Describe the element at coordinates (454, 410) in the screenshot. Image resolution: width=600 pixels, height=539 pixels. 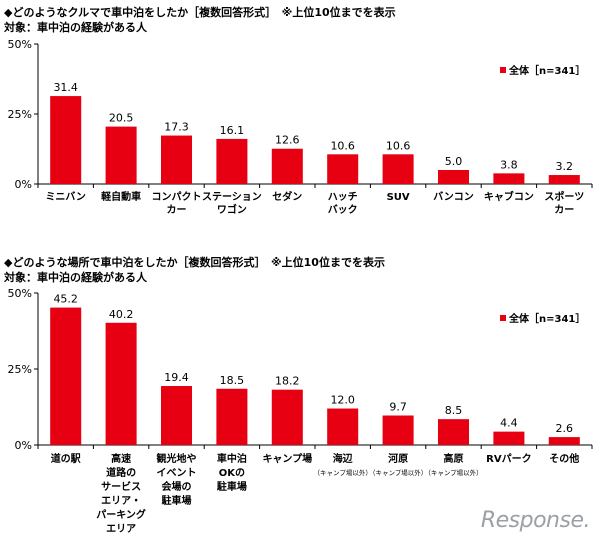
I see `data-label: 8.5` at that location.